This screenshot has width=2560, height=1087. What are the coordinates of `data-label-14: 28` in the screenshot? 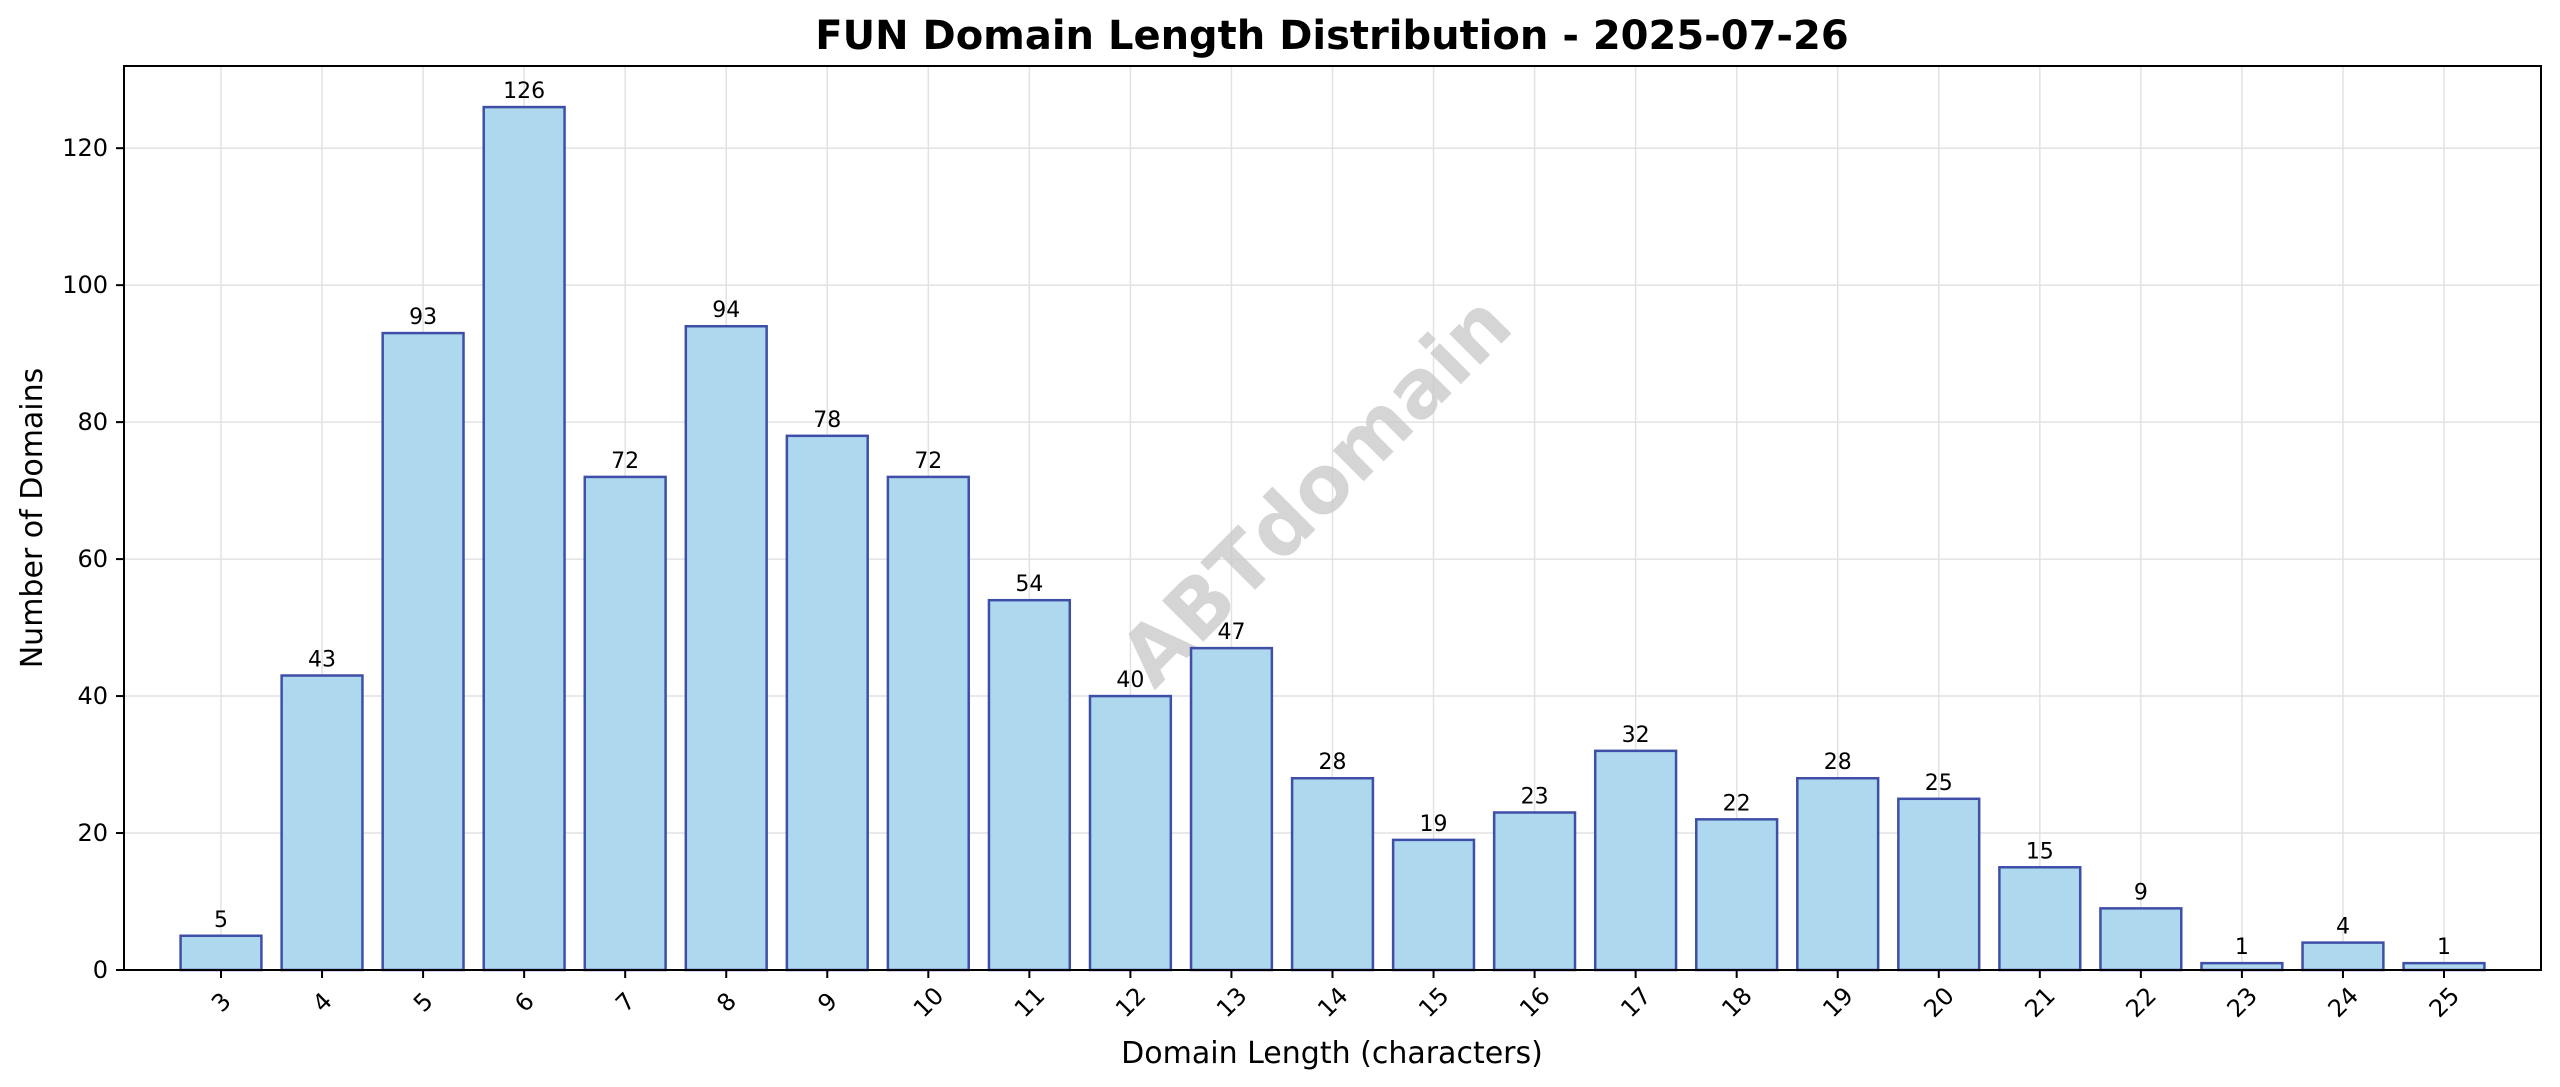 It's located at (1333, 762).